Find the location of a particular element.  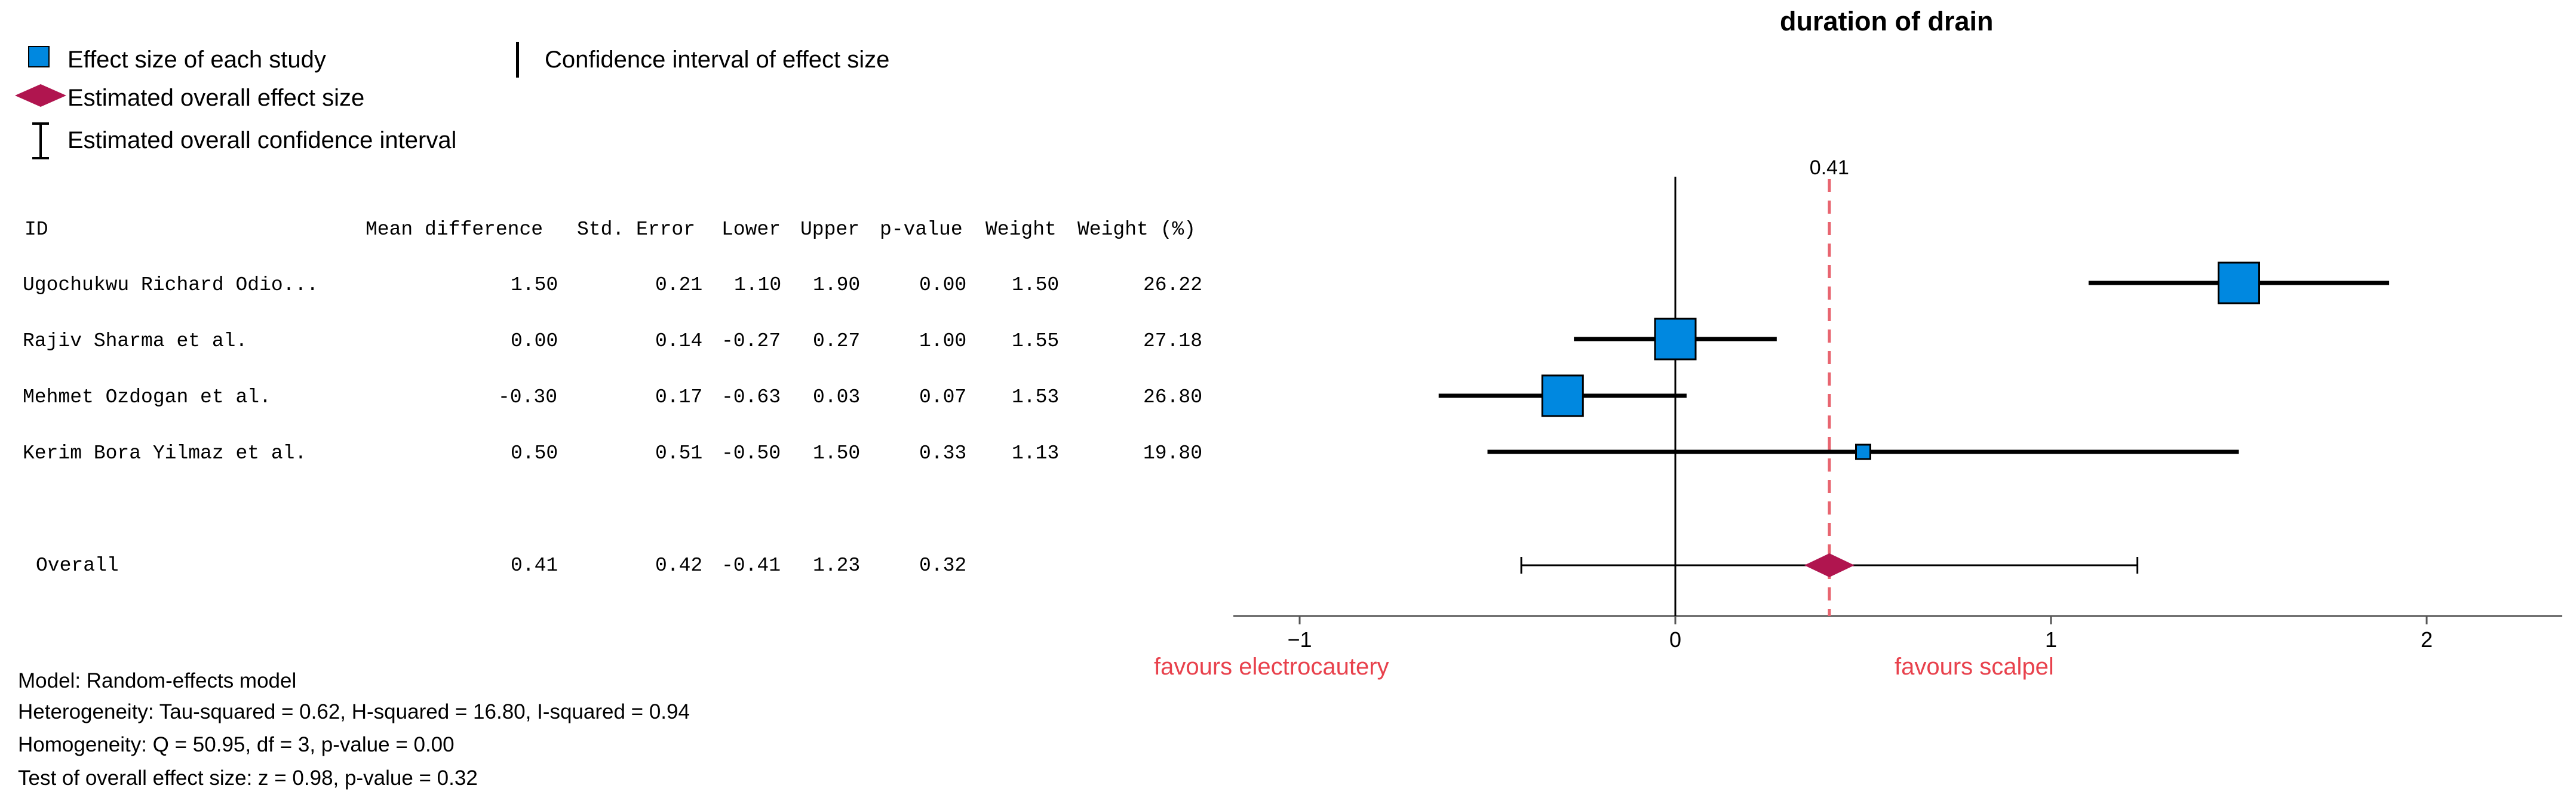

row-id: Mehmet Ozdogan et al. is located at coordinates (147, 397).